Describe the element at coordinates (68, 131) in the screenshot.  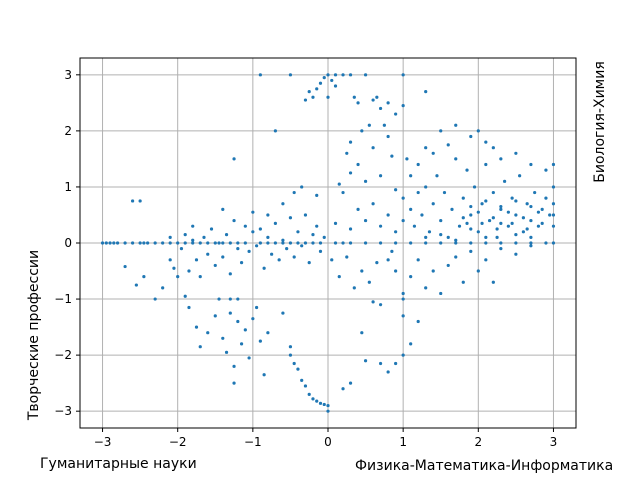
I see `y-tick-label: 2` at that location.